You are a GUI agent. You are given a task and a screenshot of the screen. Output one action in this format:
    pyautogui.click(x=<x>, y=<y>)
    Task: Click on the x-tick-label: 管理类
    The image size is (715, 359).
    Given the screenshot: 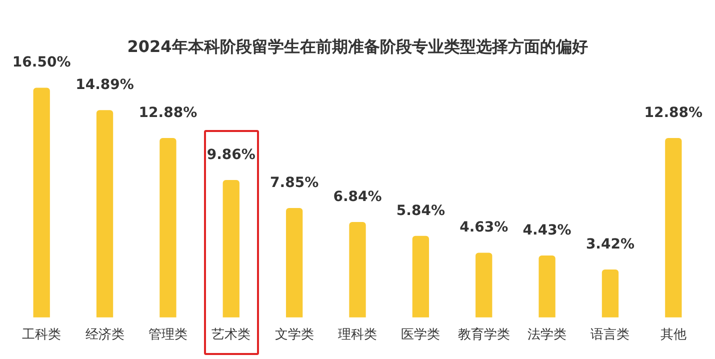 What is the action you would take?
    pyautogui.click(x=168, y=335)
    